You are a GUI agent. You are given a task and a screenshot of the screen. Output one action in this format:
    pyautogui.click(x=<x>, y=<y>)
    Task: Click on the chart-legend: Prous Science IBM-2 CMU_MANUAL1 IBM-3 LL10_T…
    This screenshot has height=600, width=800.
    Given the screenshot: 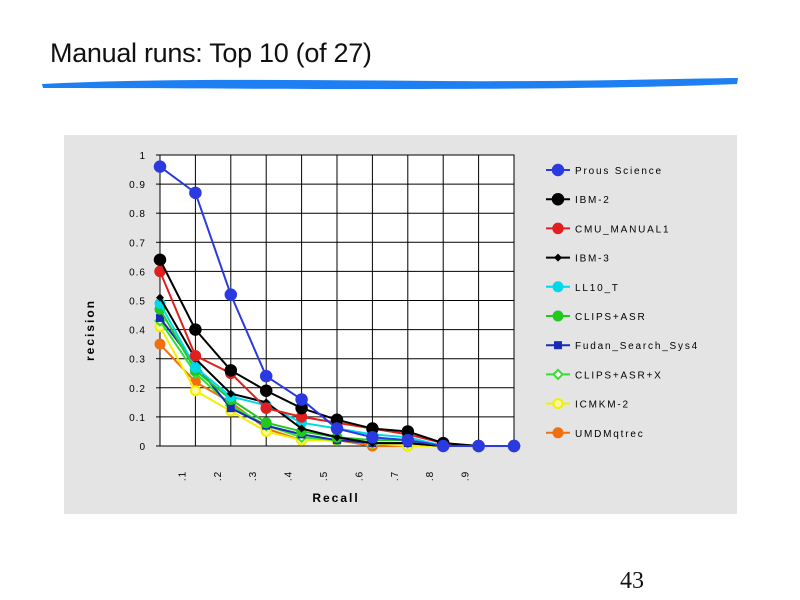 What is the action you would take?
    pyautogui.click(x=622, y=301)
    